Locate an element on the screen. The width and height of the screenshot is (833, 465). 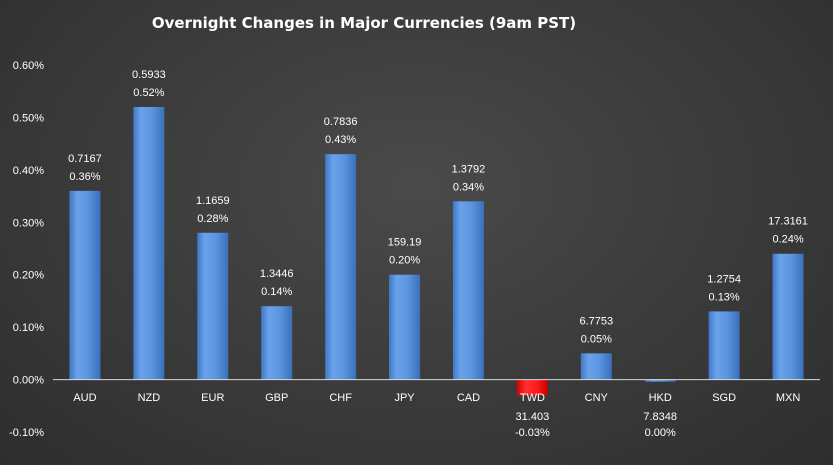
rate-label: 0.7167 is located at coordinates (85, 159).